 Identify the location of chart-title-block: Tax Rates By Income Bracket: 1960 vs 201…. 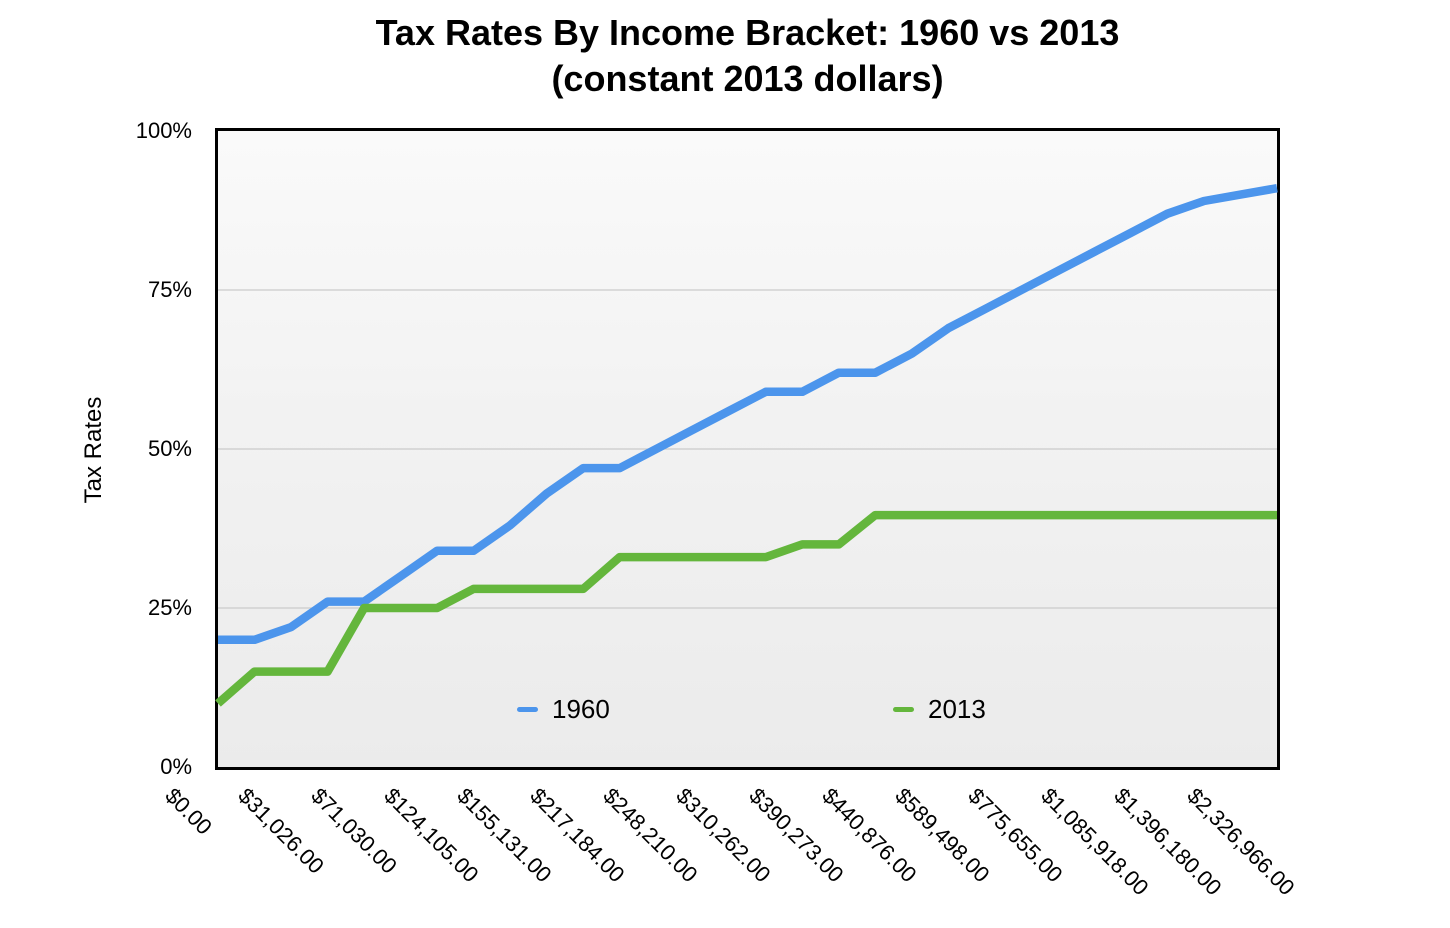
(747, 56).